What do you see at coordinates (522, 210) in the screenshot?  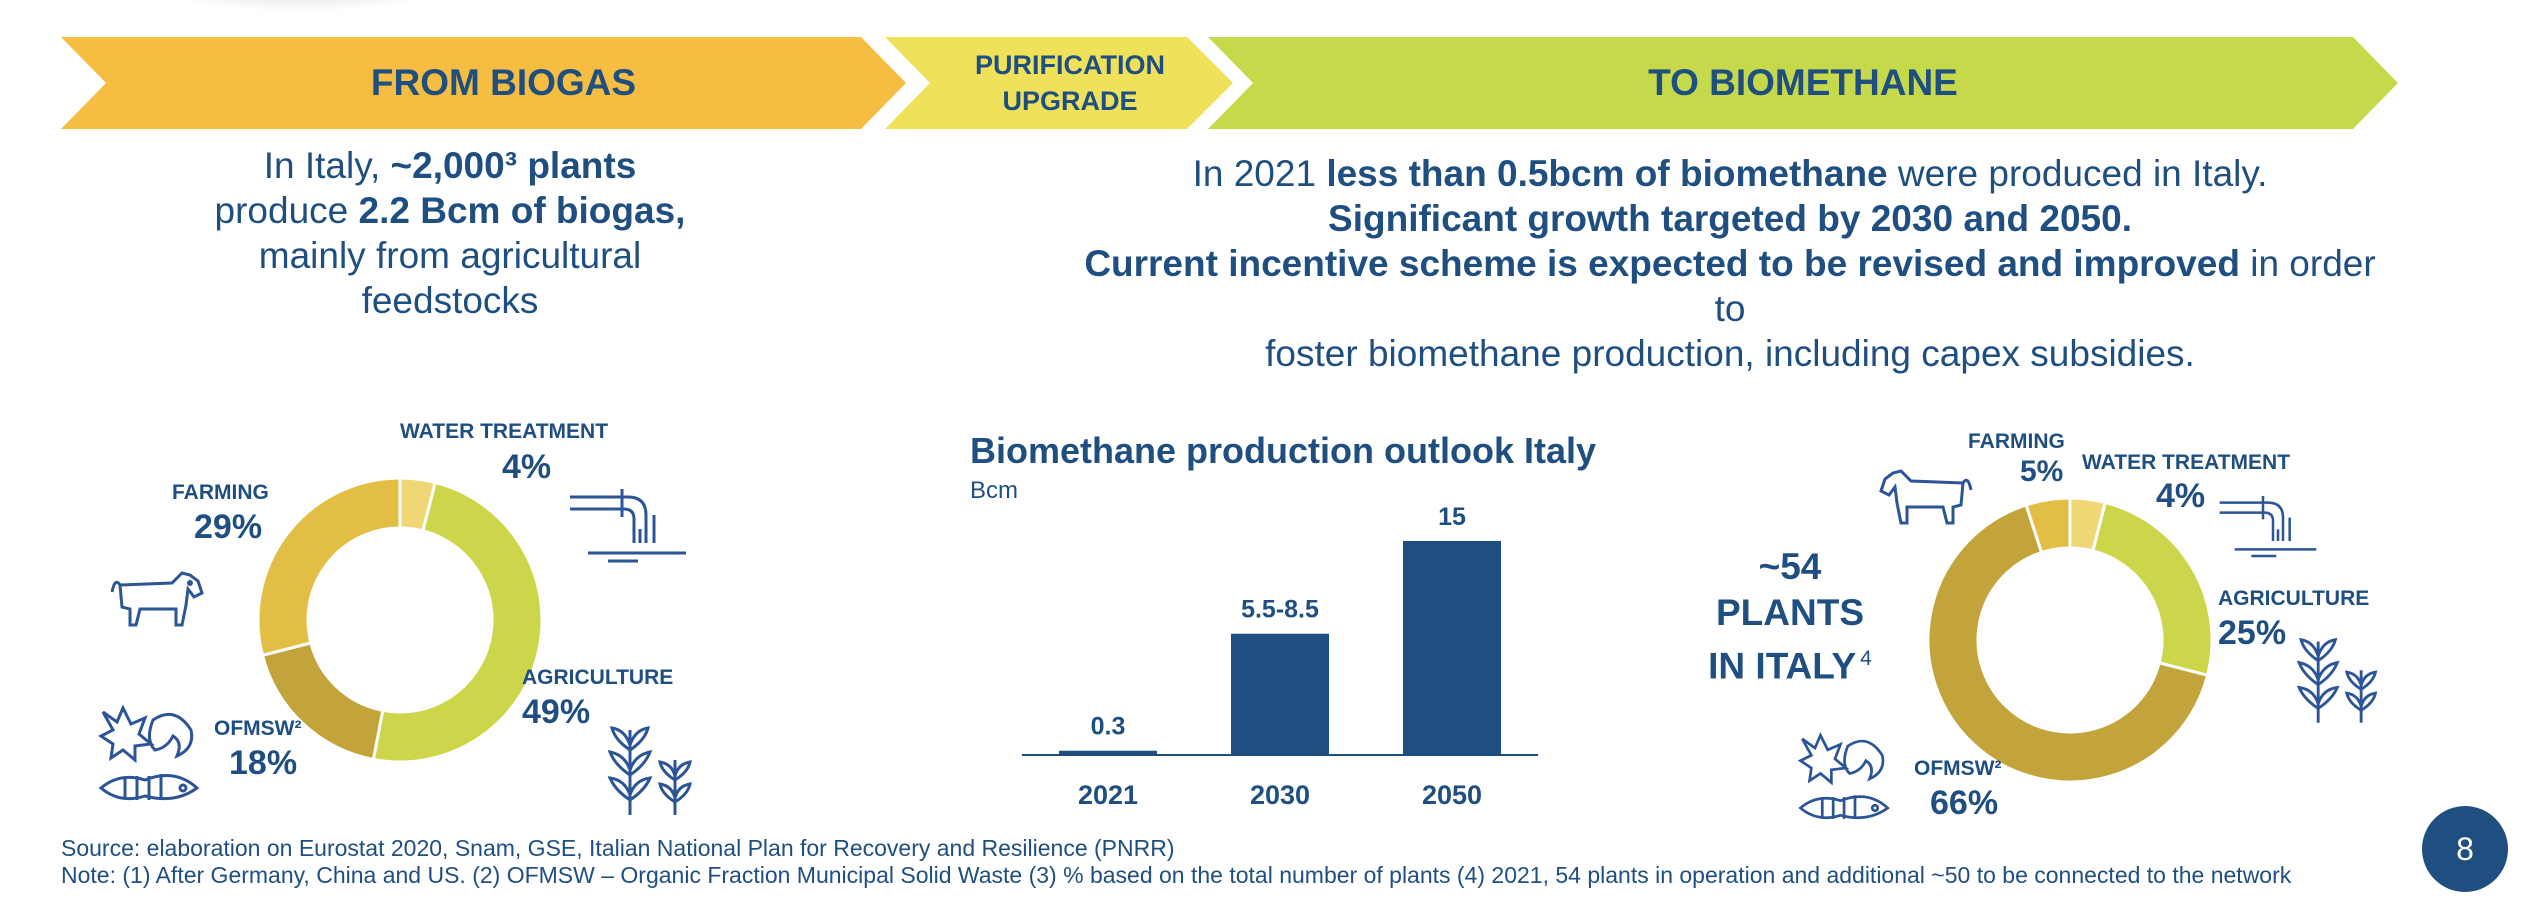 I see `biogas-line2b: 2.2 Bcm of biogas,` at bounding box center [522, 210].